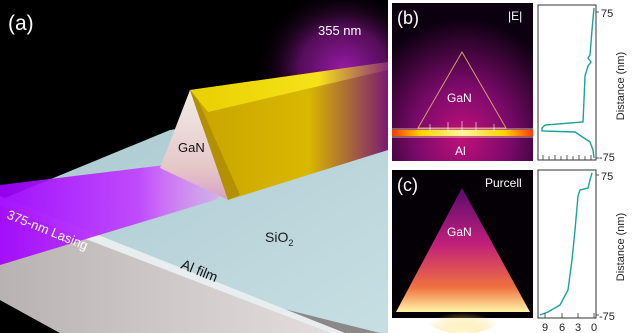  Describe the element at coordinates (339, 30) in the screenshot. I see `excitation-label: 355 nm` at that location.